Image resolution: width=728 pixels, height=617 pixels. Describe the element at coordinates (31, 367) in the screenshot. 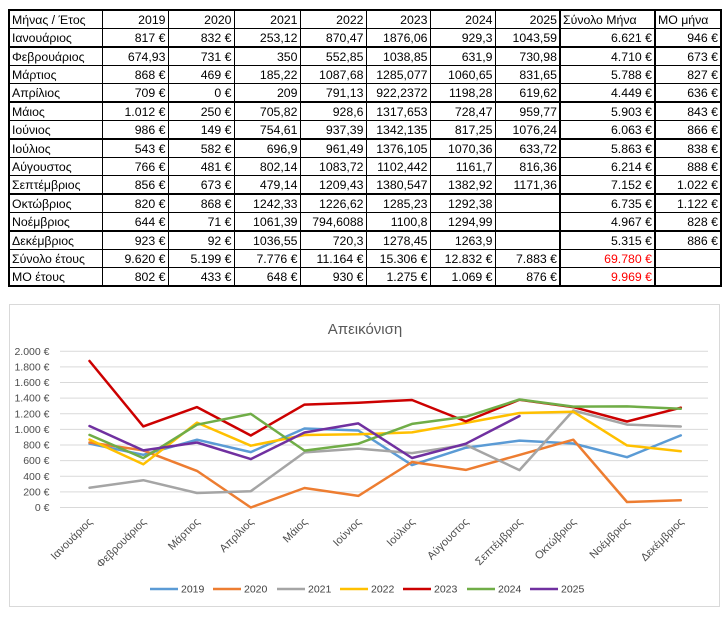

I see `svg-text: 1.800 €` at that location.